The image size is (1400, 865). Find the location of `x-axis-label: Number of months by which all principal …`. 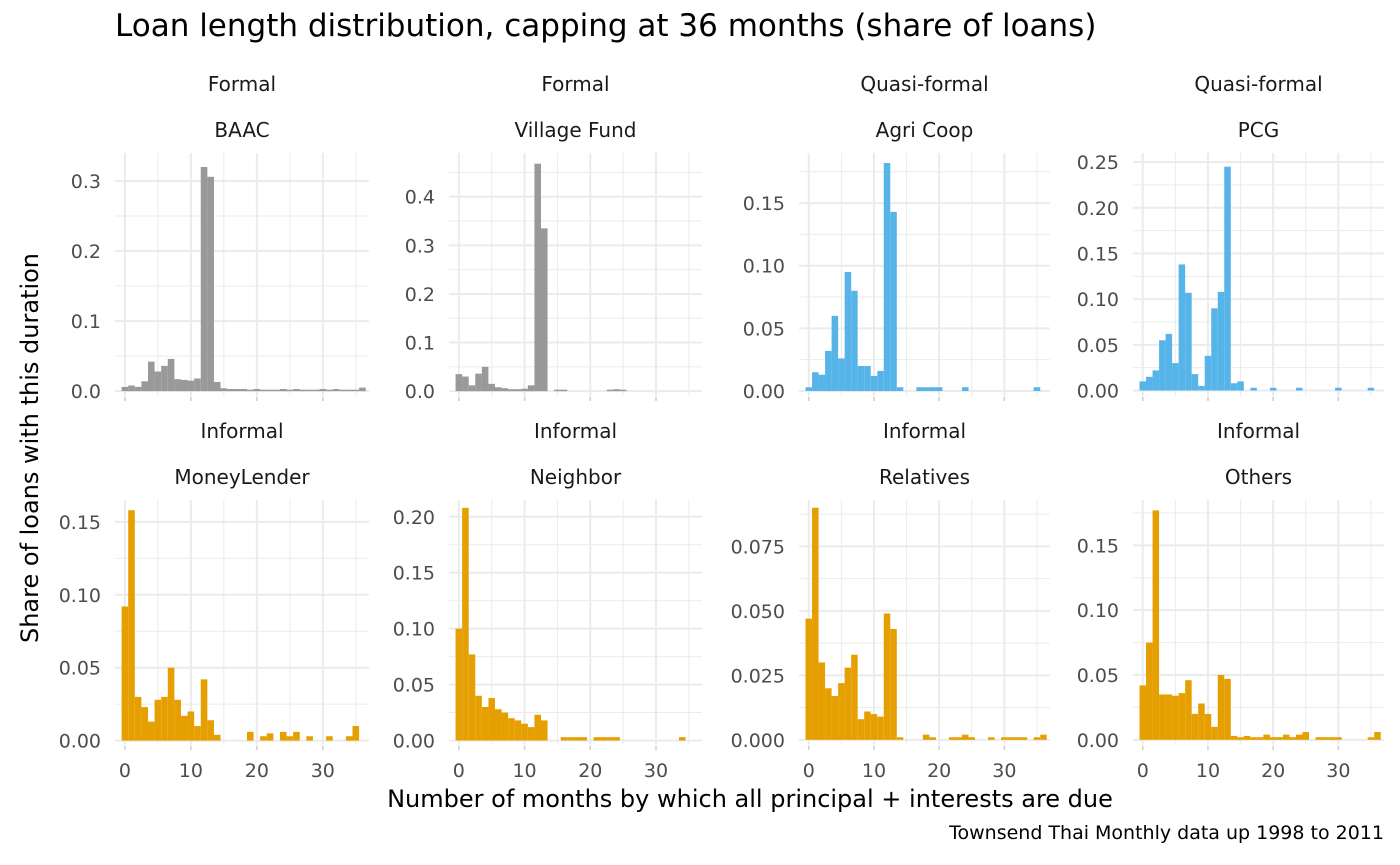

x-axis-label: Number of months by which all principal … is located at coordinates (750, 799).